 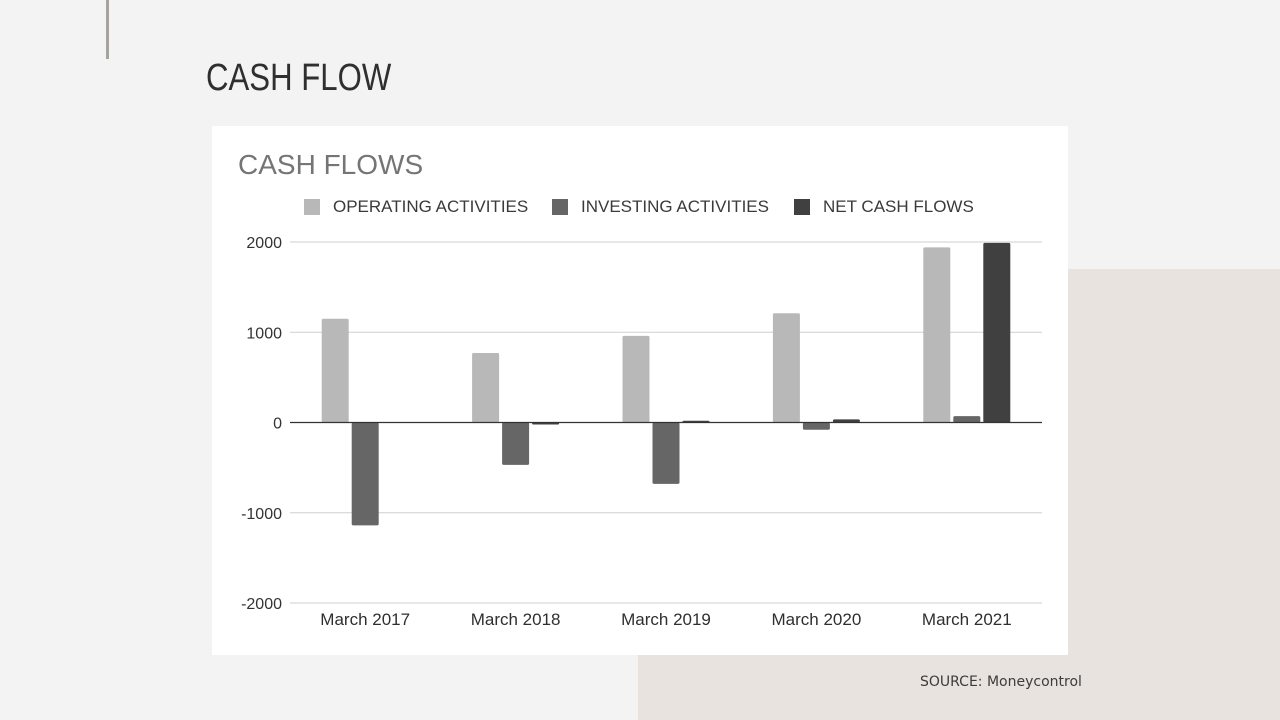 What do you see at coordinates (1001, 682) in the screenshot?
I see `source-note: SOURCE: Moneycontrol` at bounding box center [1001, 682].